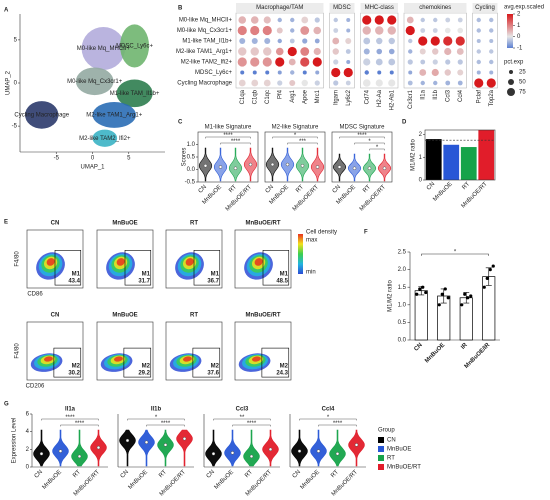 This screenshot has height=500, width=550. What do you see at coordinates (144, 282) in the screenshot?
I see `gate-value: 31.7` at bounding box center [144, 282].